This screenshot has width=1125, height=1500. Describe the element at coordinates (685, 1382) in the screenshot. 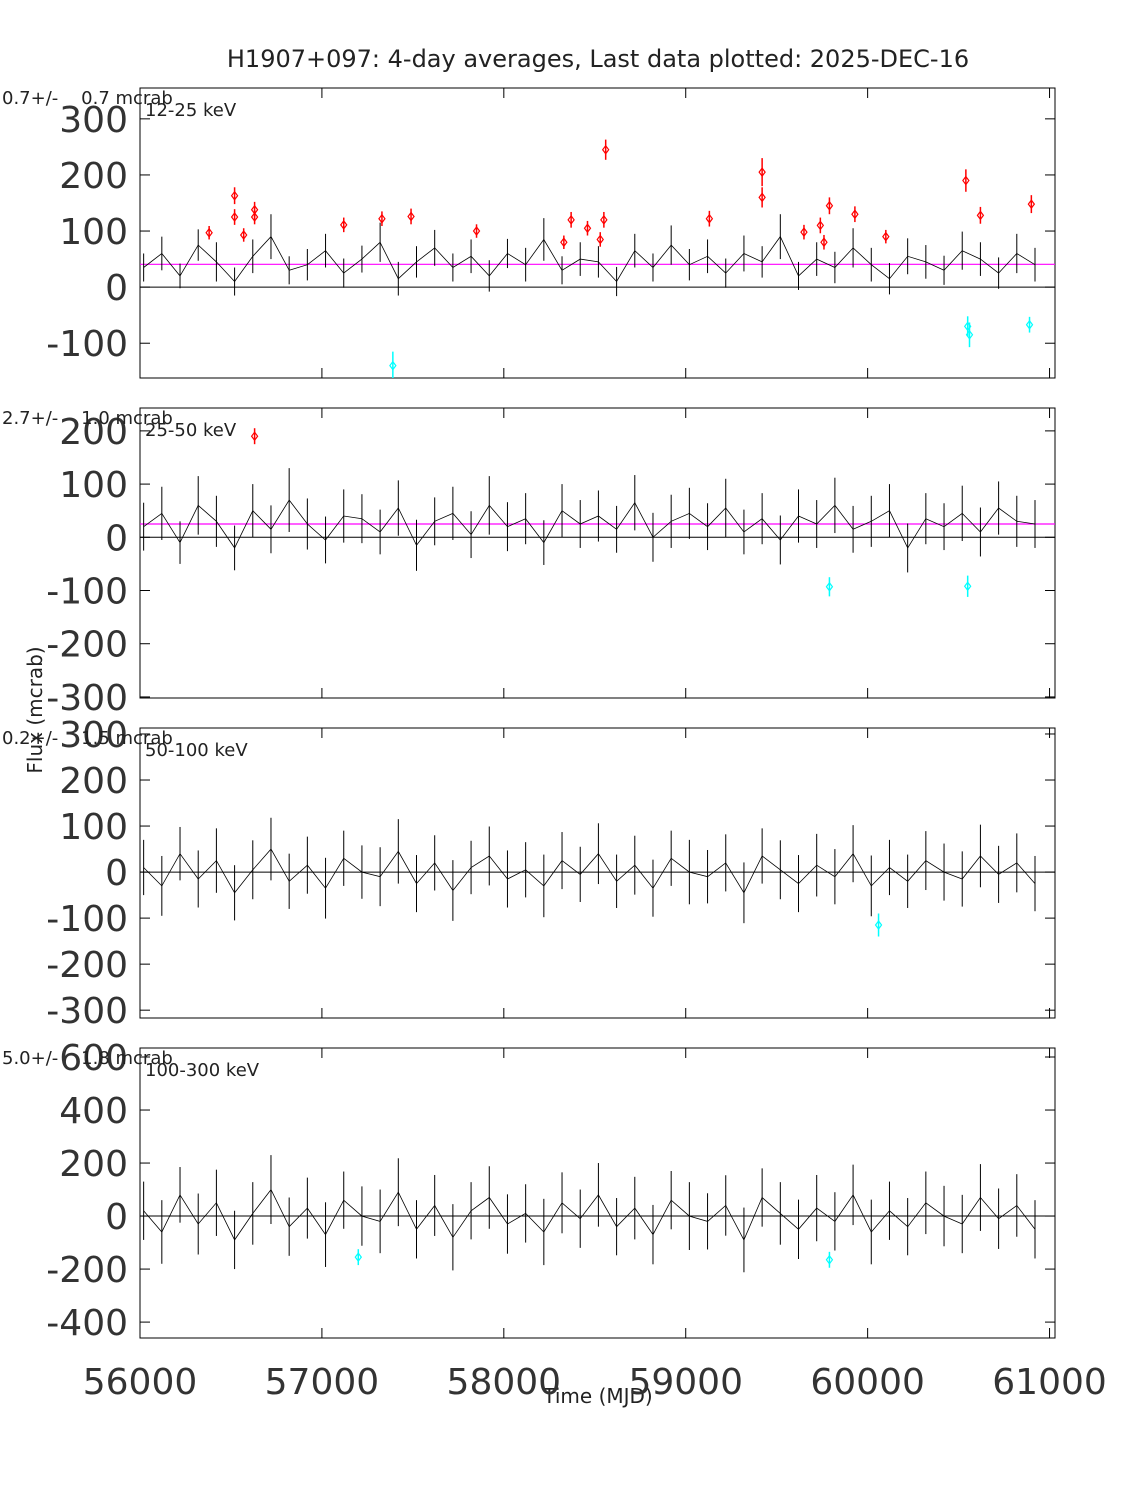

I see `x-tick-label: 59000` at that location.